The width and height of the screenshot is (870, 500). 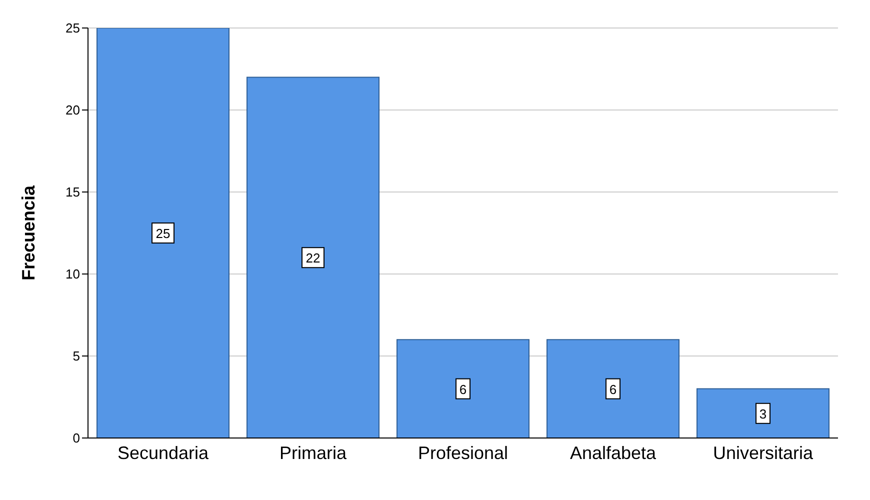 I want to click on y-tick-label: 25, so click(x=73, y=28).